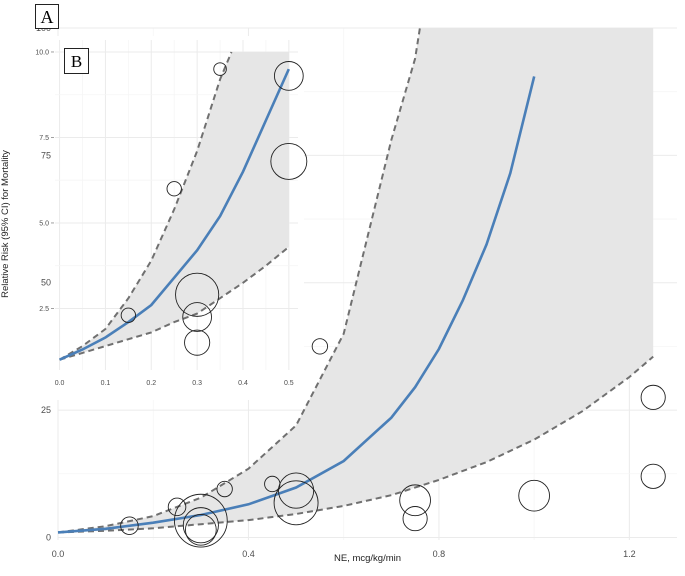  Describe the element at coordinates (76, 61) in the screenshot. I see `panel-label-b: B` at that location.